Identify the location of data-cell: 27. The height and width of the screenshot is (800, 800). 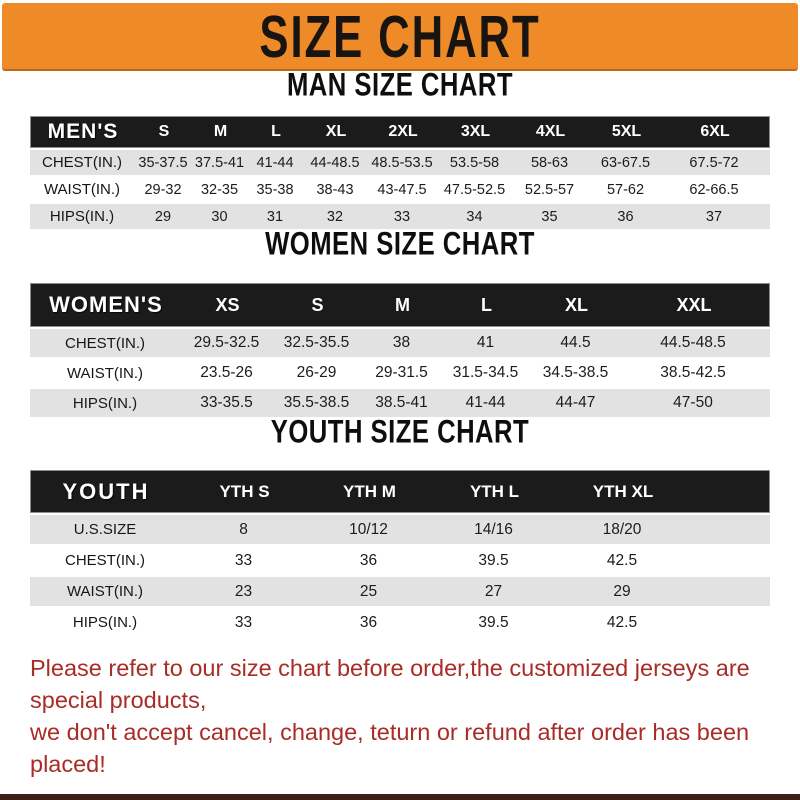
(493, 591).